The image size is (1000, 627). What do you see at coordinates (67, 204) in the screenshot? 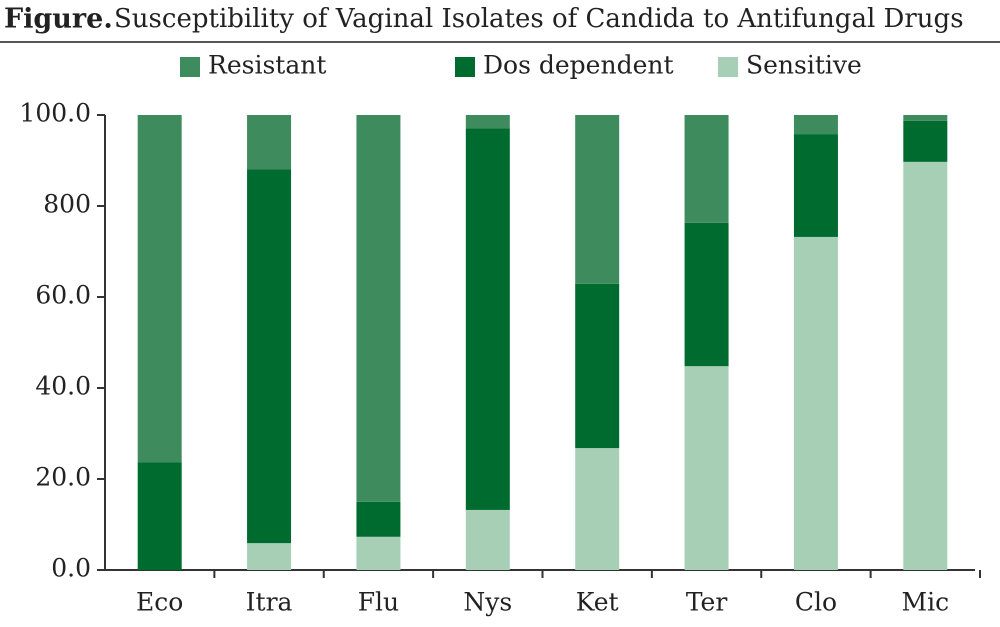
I see `y-tick-label: 800` at bounding box center [67, 204].